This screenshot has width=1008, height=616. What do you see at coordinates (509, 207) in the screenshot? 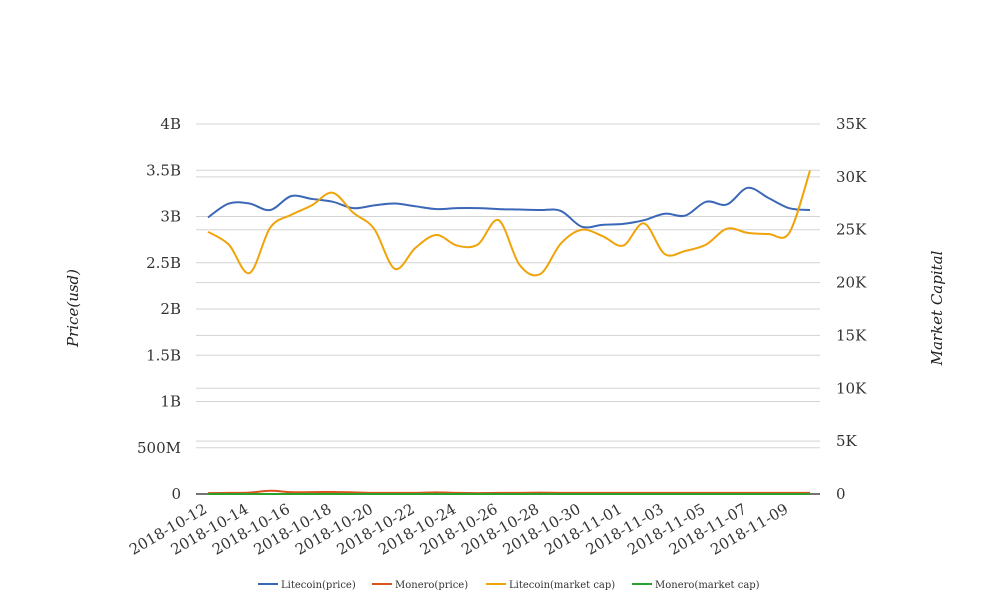
I see `series-line-litecoin-price` at bounding box center [509, 207].